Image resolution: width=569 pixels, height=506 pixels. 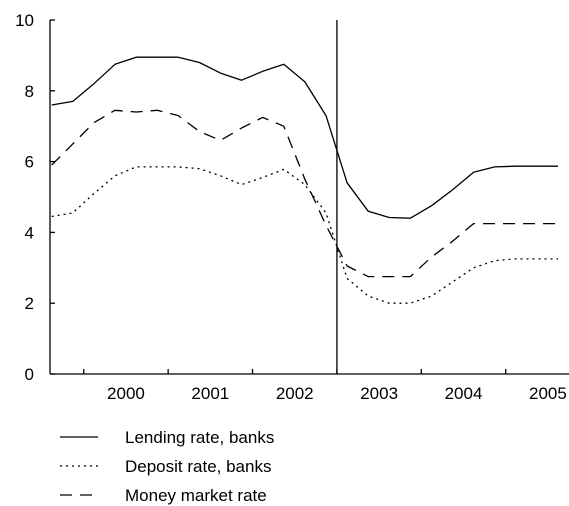 What do you see at coordinates (29, 303) in the screenshot?
I see `y-tick-label: 2` at bounding box center [29, 303].